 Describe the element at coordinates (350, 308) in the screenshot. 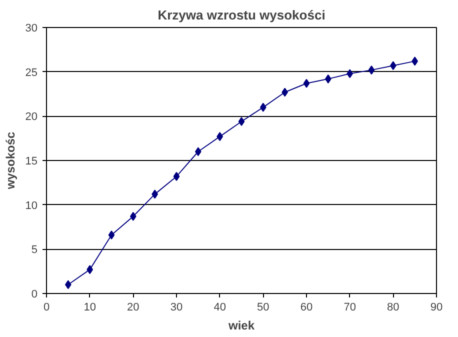

I see `x-tick-label: 70` at that location.